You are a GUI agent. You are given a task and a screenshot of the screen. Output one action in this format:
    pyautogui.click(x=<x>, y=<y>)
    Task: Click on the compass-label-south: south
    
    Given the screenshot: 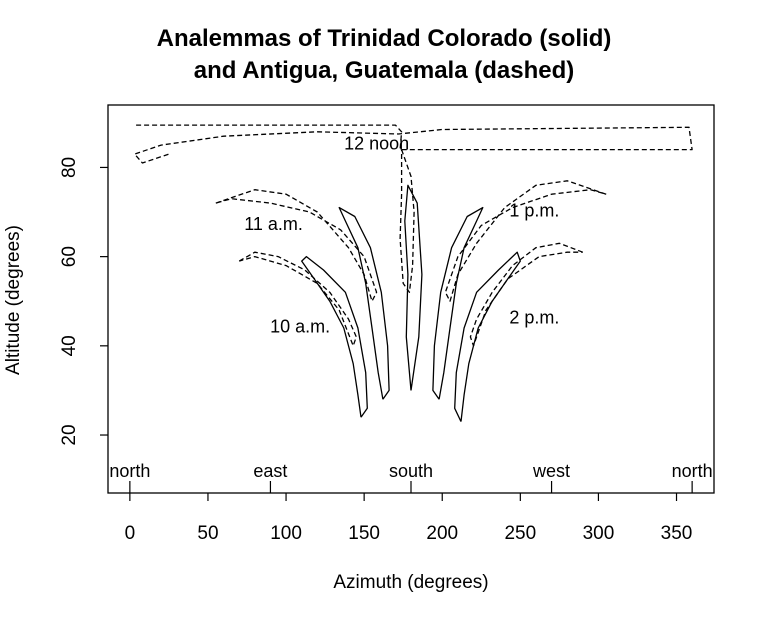 What is the action you would take?
    pyautogui.click(x=411, y=471)
    